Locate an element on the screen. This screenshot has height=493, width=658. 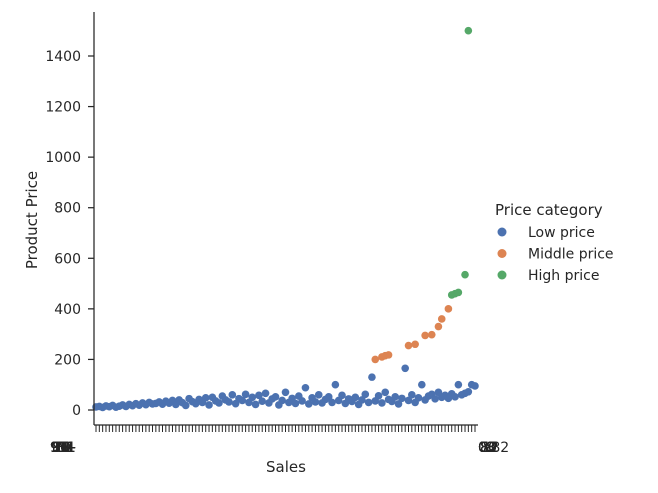
x-tick-label-band: 11 is located at coordinates (67, 448).